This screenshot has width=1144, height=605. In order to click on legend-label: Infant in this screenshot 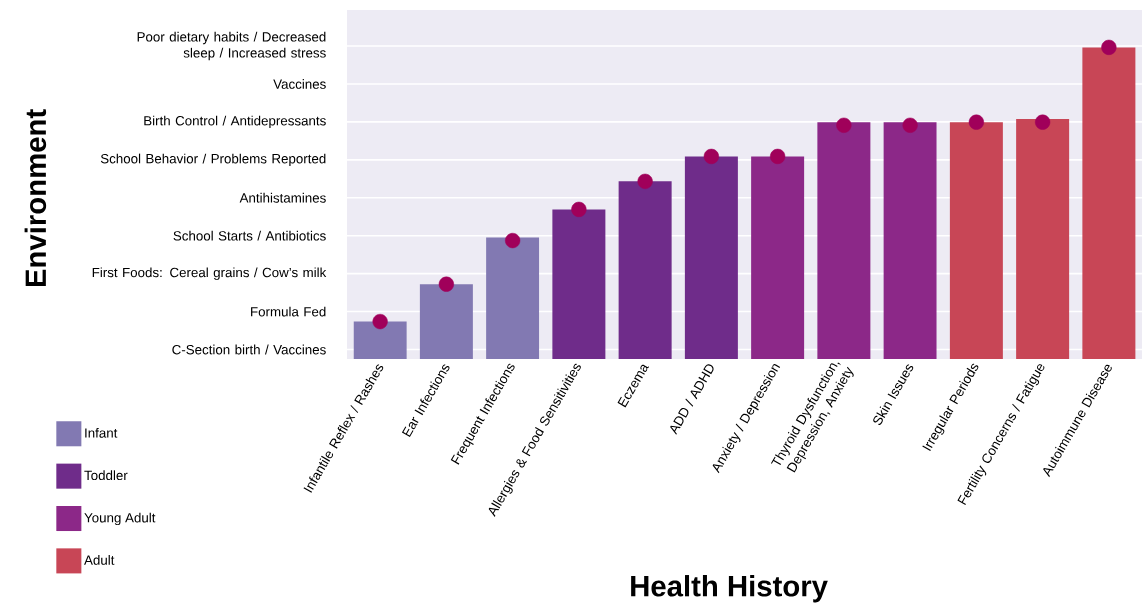, I will do `click(101, 432)`.